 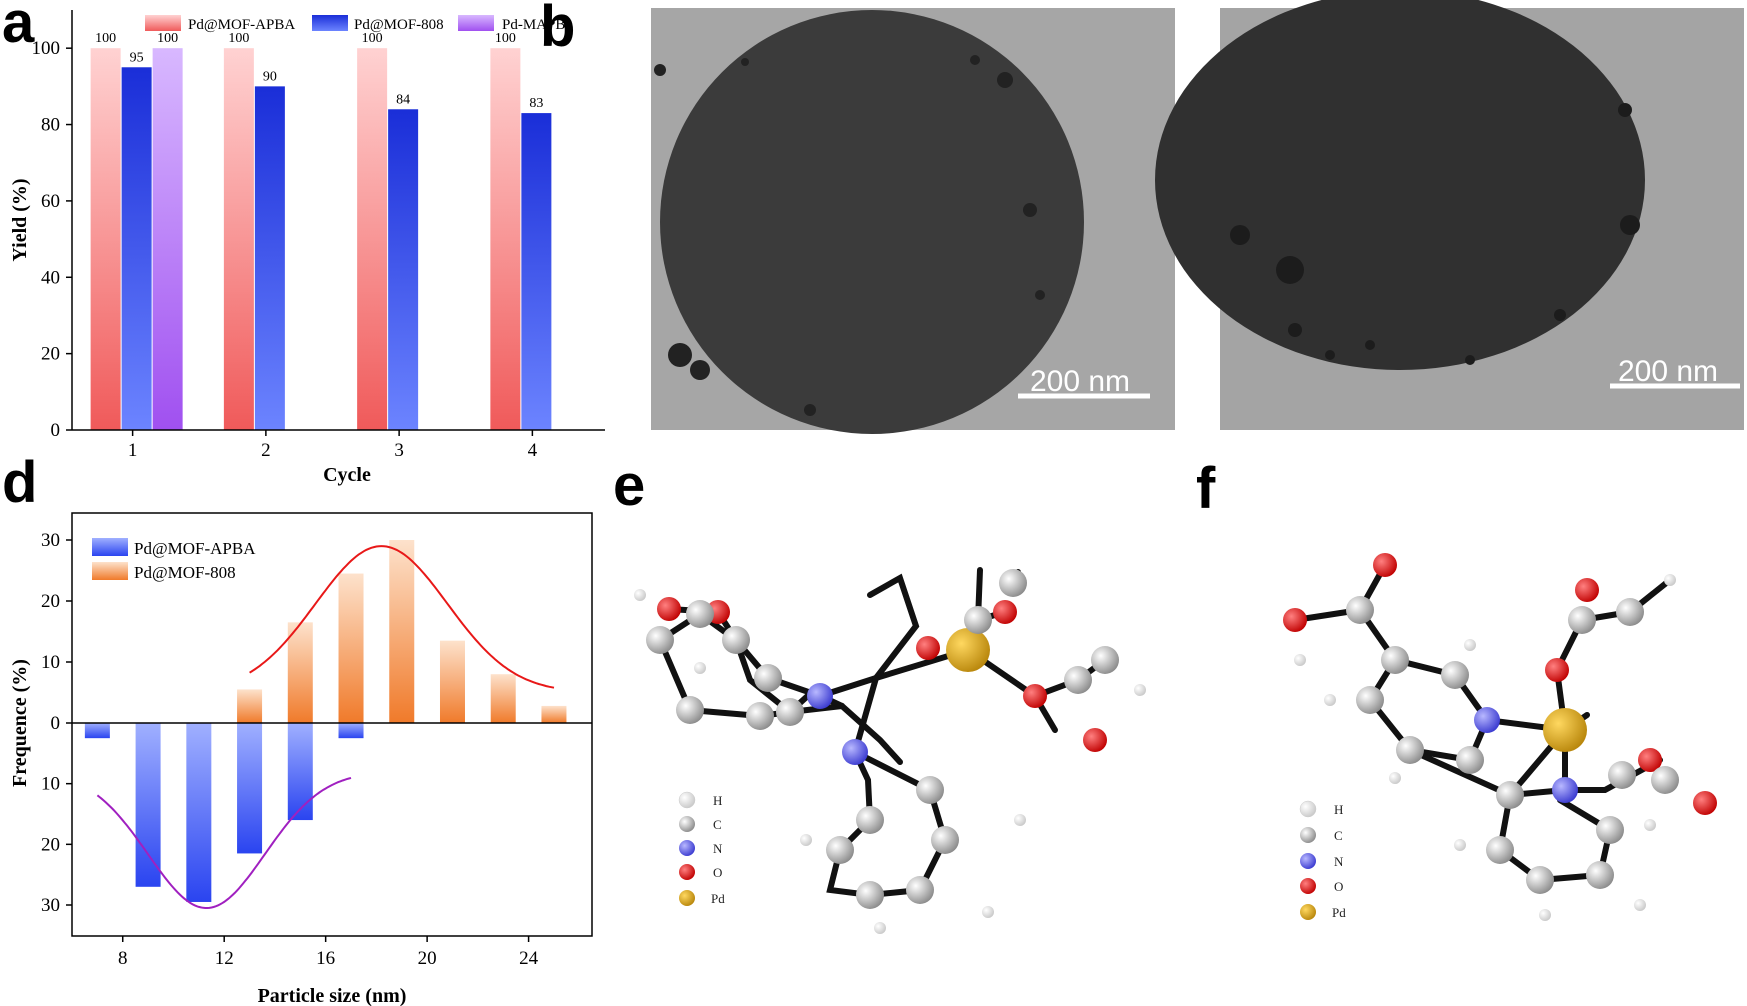 What do you see at coordinates (890, 750) in the screenshot?
I see `molecular-structure-e: H C N O Pd` at bounding box center [890, 750].